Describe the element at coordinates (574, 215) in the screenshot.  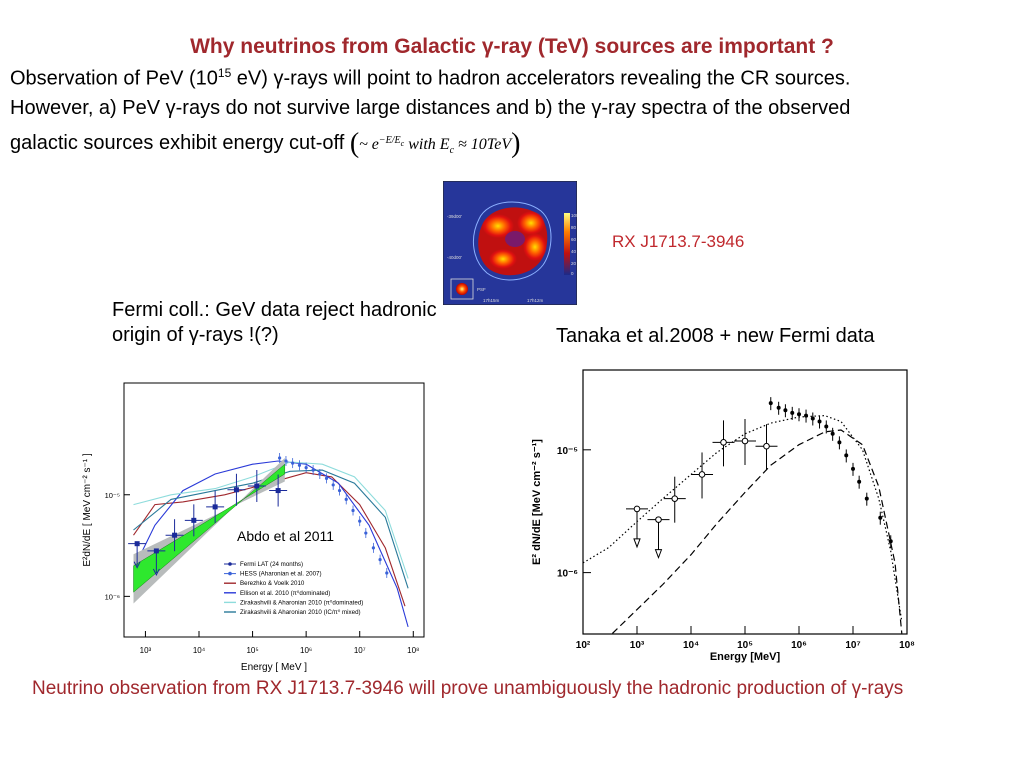
I see `scale-tick: 100` at that location.